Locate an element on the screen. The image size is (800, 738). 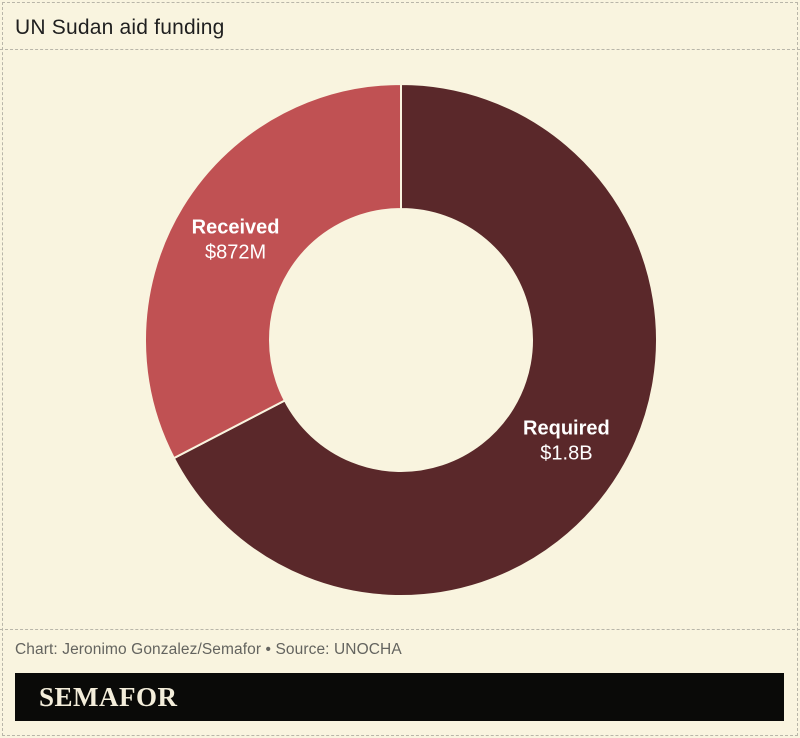
segment-value-received: $872M is located at coordinates (235, 253).